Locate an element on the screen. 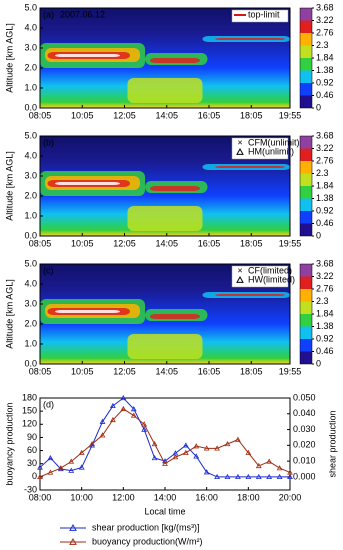  legend-label: shear production [kg/(ms³)] is located at coordinates (146, 527).